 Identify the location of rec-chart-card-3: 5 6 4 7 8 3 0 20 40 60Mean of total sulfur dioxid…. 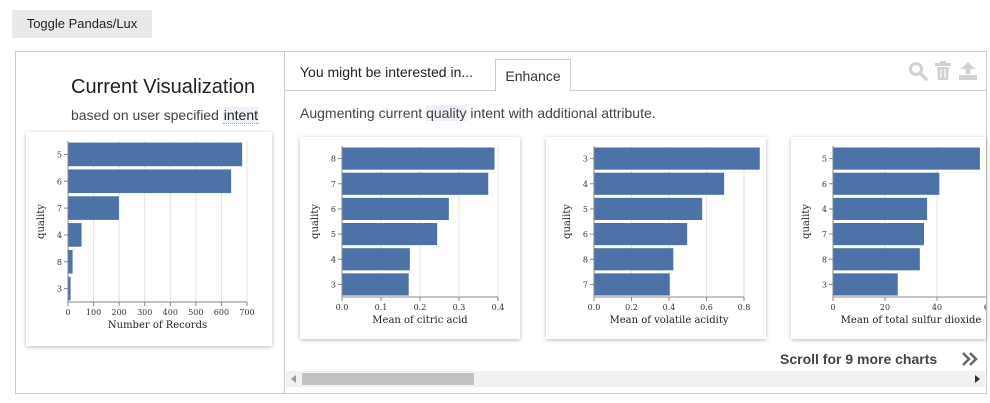
(888, 238).